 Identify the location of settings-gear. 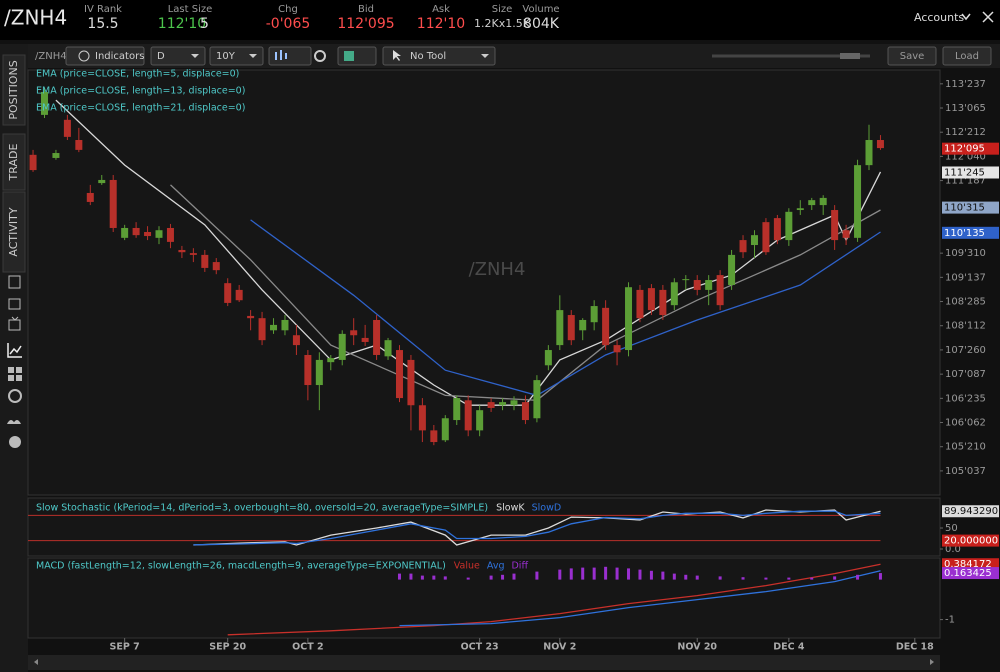
(320, 56).